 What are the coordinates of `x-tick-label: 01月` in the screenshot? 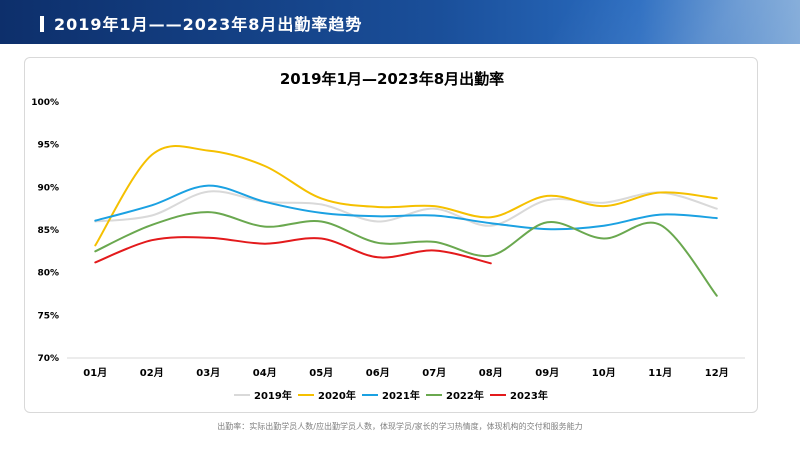 It's located at (95, 373).